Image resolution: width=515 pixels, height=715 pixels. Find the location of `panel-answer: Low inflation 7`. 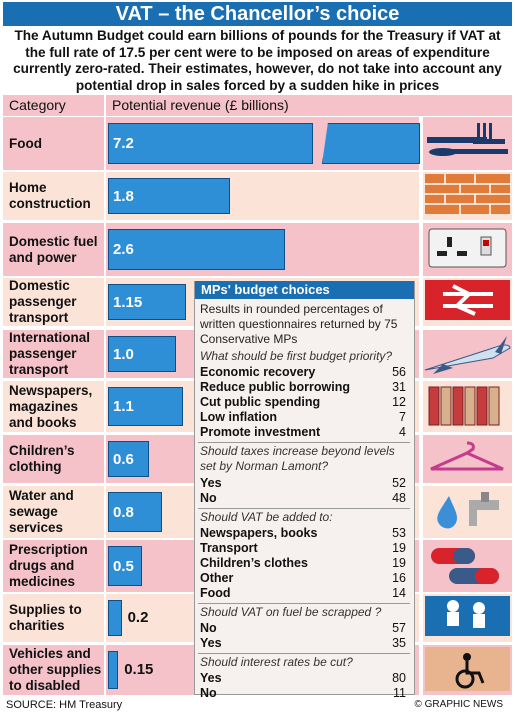

panel-answer: Low inflation 7 is located at coordinates (303, 417).